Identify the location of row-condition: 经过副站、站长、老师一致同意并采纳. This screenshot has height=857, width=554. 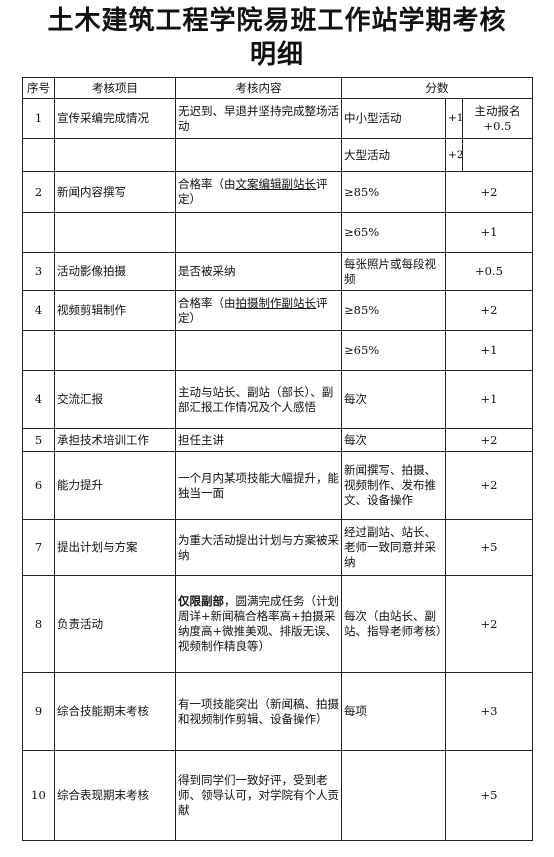
(393, 547).